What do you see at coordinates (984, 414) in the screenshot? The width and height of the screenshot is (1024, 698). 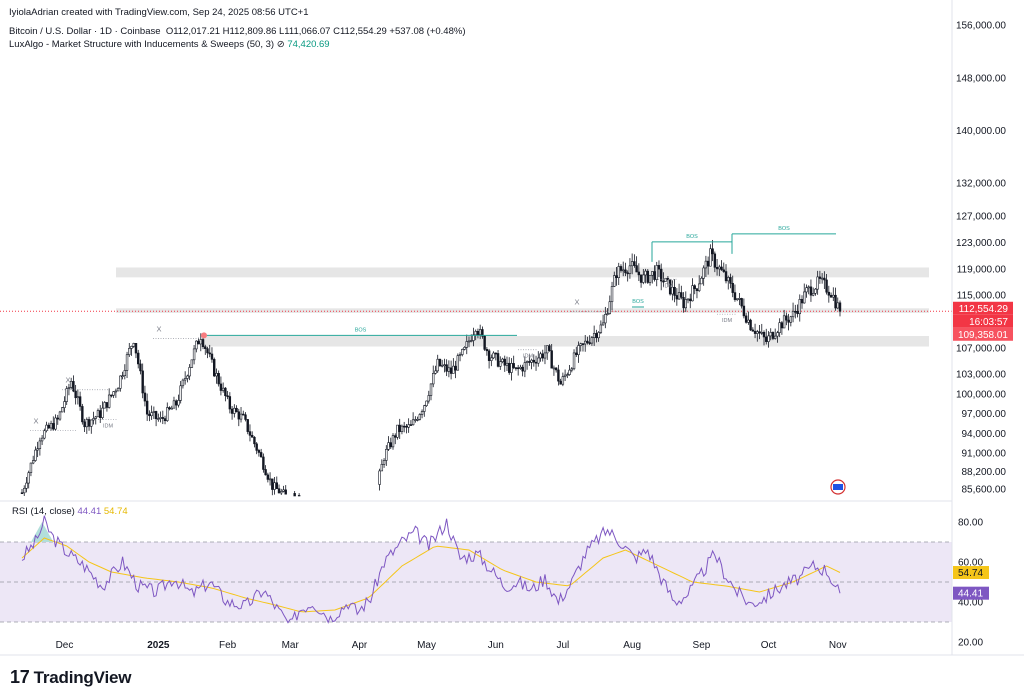 I see `price-tick-label: 97,000.00` at bounding box center [984, 414].